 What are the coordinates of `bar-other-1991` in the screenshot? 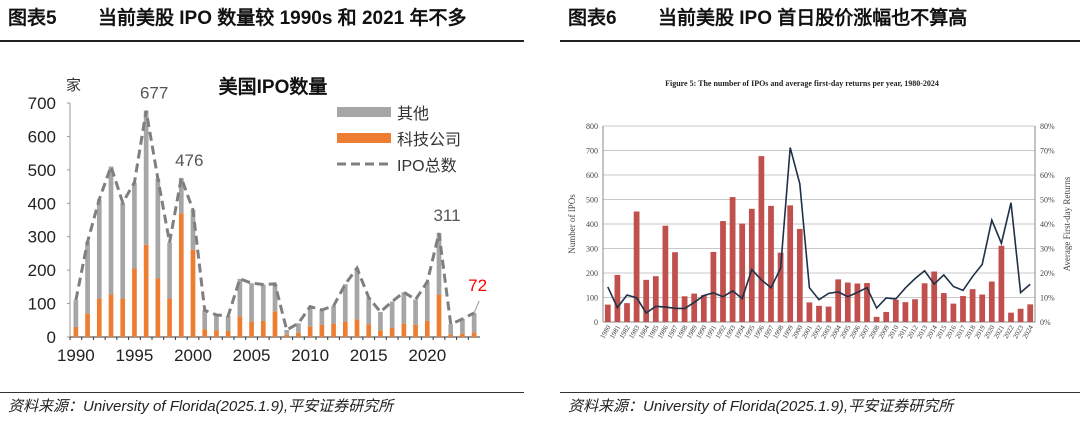 It's located at (87, 277).